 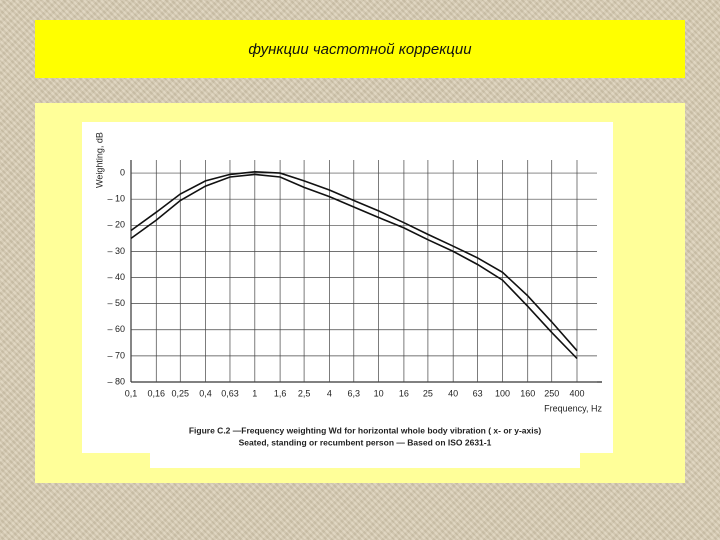 I want to click on x-tick-label: 0,16, so click(x=157, y=393).